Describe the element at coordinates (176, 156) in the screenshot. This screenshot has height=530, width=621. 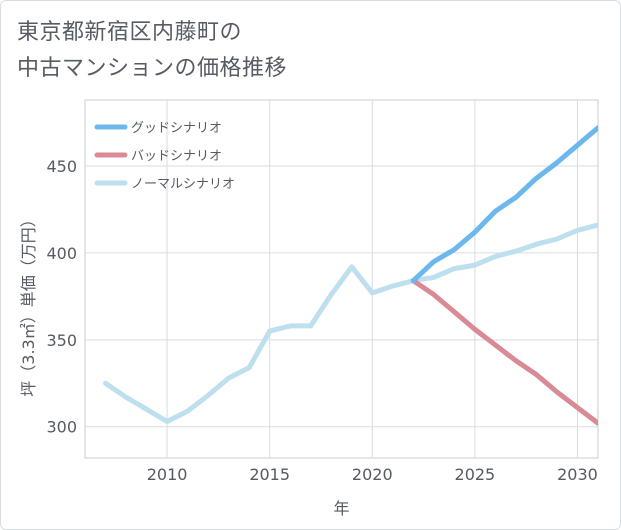
I see `legend-label-bad: バッドシナリオ` at that location.